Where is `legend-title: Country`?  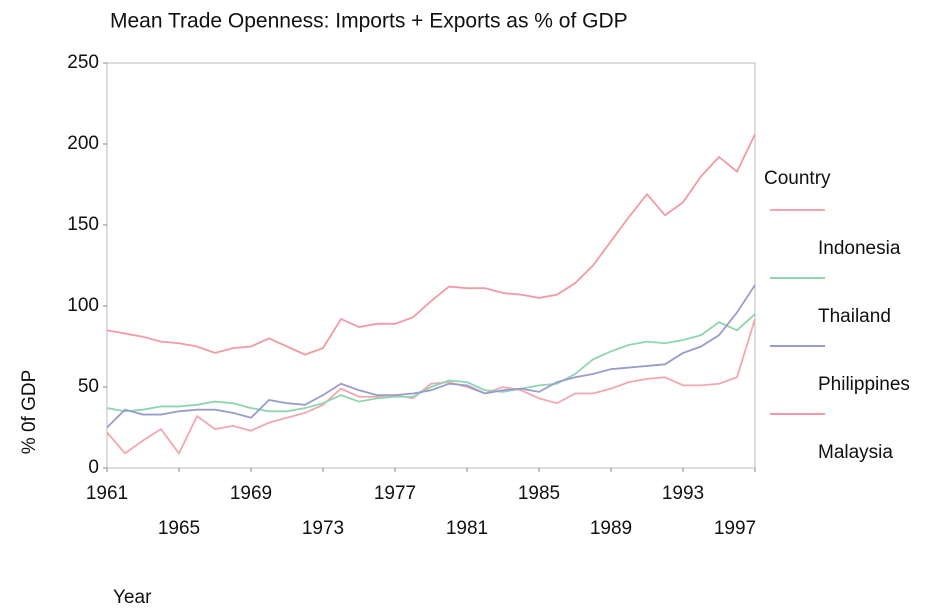
legend-title: Country is located at coordinates (797, 178).